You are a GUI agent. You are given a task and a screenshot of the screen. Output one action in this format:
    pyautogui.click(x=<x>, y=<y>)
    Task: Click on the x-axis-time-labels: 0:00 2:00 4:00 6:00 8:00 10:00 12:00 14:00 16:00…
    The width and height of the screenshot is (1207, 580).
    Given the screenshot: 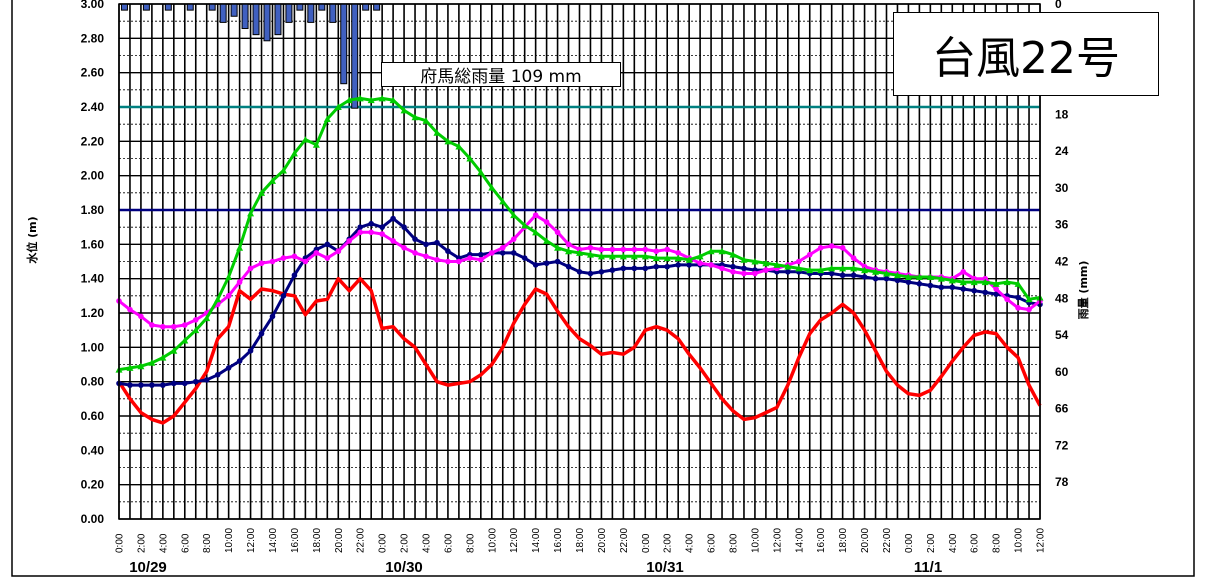 What is the action you would take?
    pyautogui.click(x=581, y=540)
    